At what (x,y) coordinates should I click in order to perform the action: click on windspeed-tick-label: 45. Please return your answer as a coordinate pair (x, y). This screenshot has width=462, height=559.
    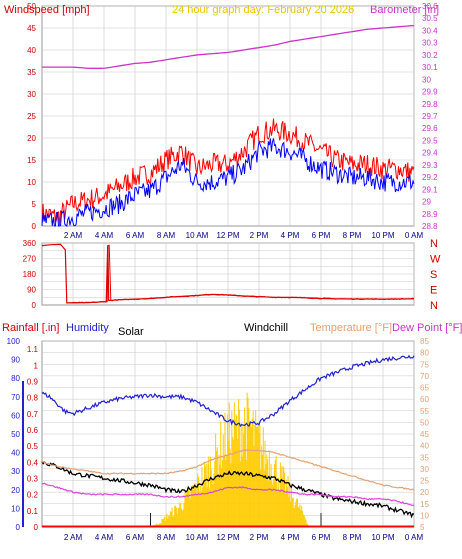
    Looking at the image, I should click on (31, 28).